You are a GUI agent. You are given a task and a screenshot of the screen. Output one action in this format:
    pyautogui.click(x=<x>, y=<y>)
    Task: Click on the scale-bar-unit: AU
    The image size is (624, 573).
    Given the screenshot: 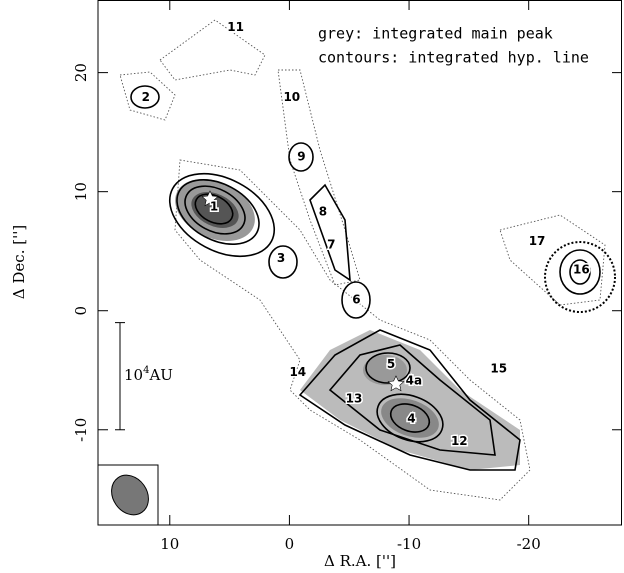 What is the action you would take?
    pyautogui.click(x=160, y=375)
    